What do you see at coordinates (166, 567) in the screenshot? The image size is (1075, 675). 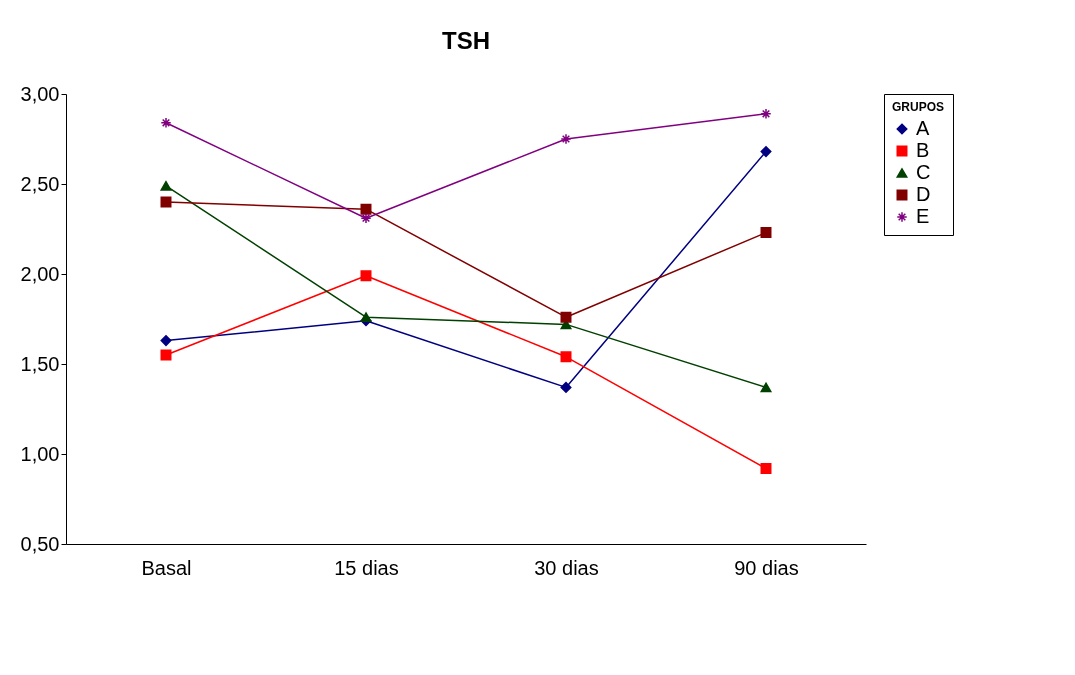 I see `x-tick-label: Basal` at bounding box center [166, 567].